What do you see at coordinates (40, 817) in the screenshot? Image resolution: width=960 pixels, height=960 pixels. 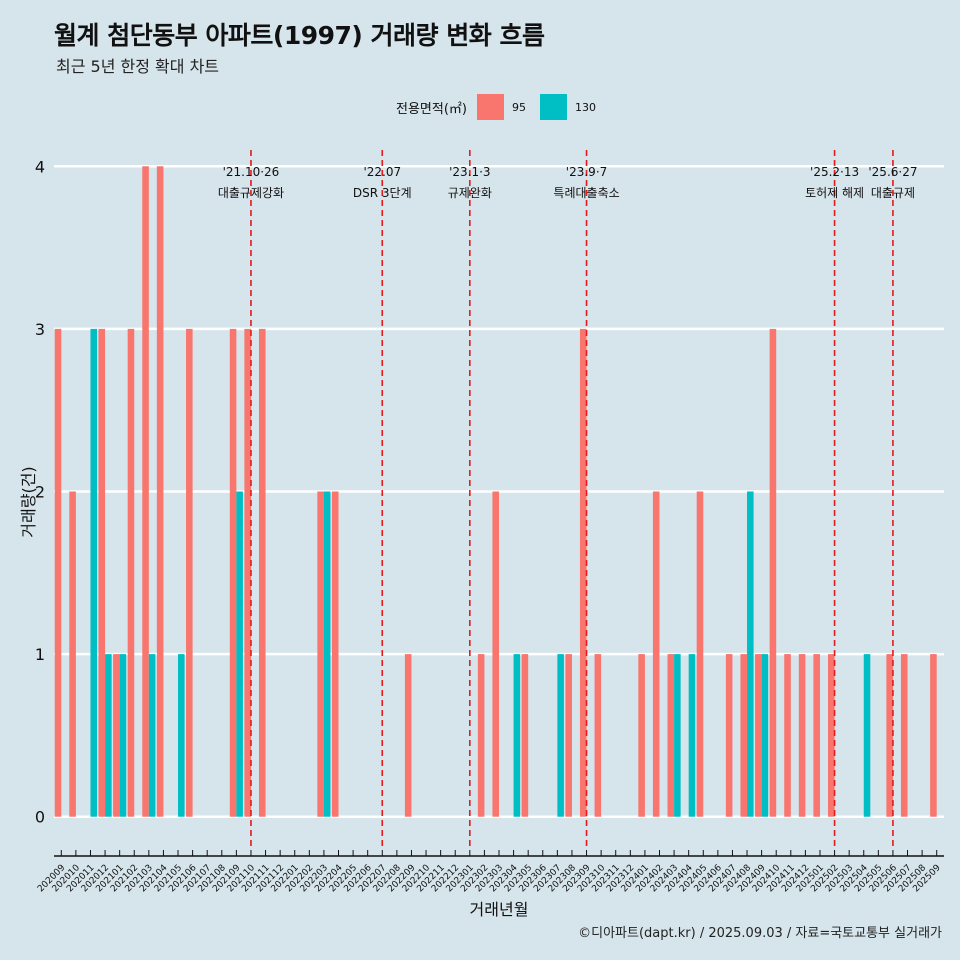 I see `y-tick-label: 0` at bounding box center [40, 817].